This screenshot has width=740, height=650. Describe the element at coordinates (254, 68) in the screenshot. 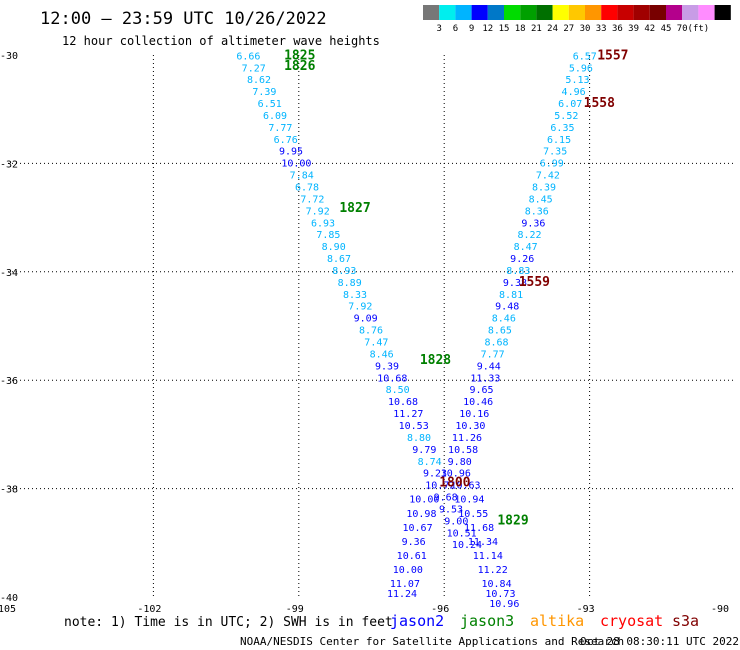

I see `swh-value: 7.27` at that location.